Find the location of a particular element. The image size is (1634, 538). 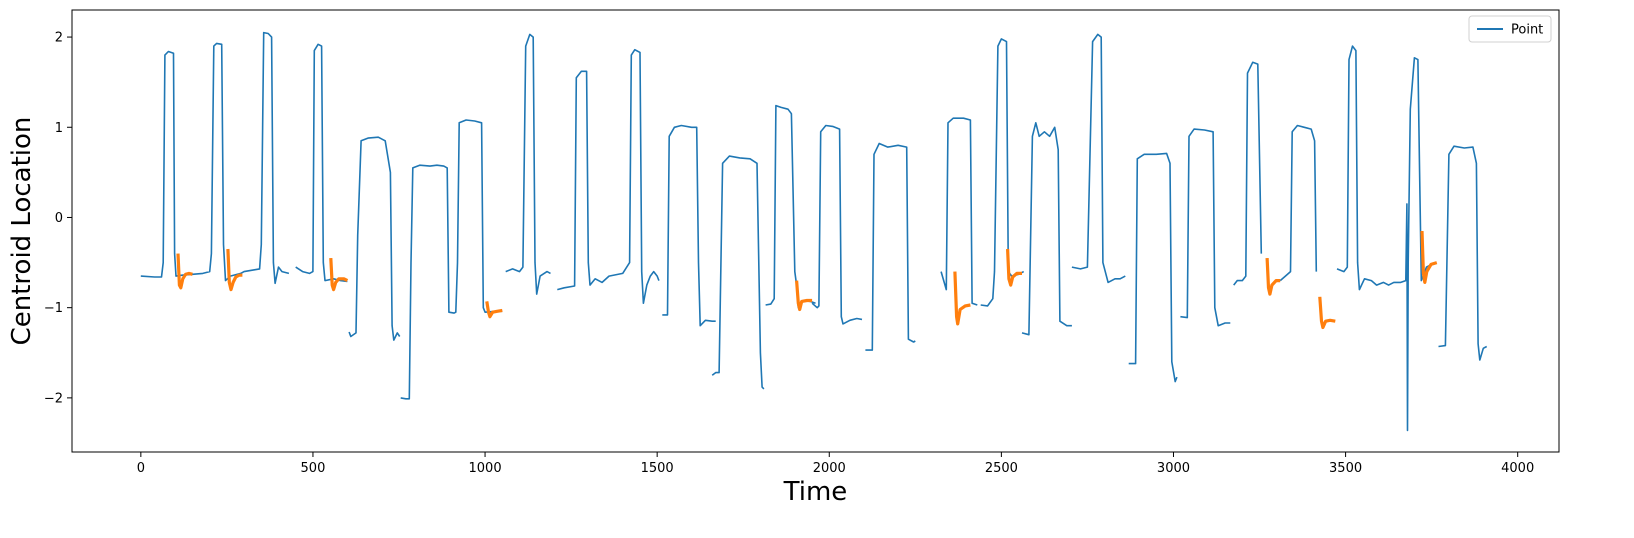

x-tick-label: 1500 is located at coordinates (657, 468).